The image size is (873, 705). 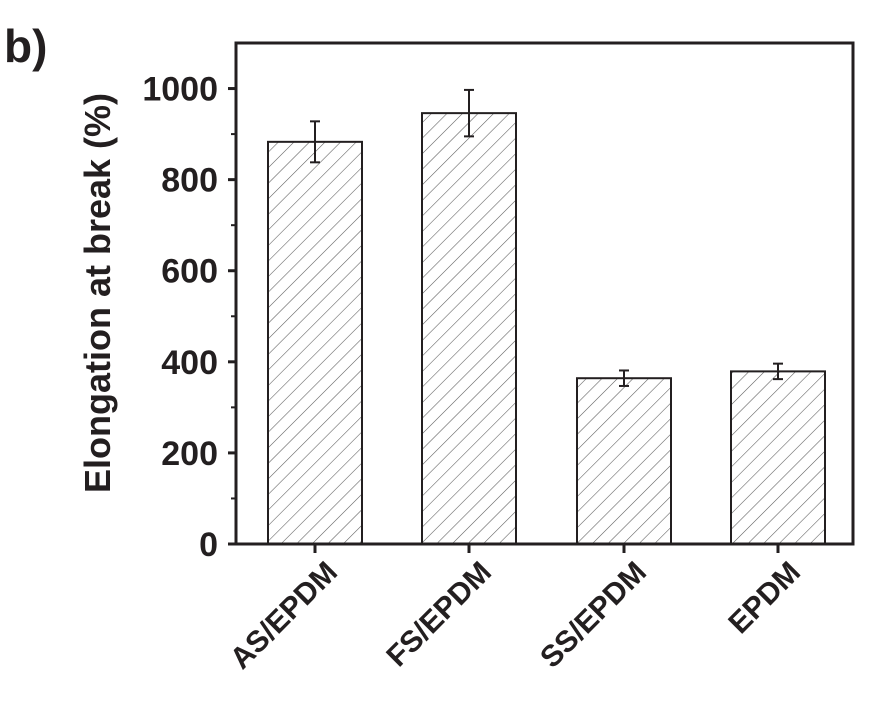 What do you see at coordinates (764, 598) in the screenshot?
I see `x-tick-label: EPDM` at bounding box center [764, 598].